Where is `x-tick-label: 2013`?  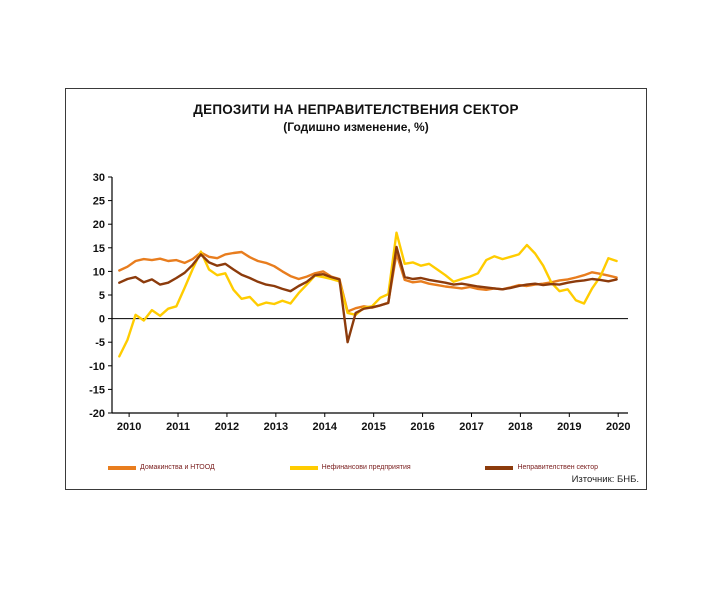 x-tick-label: 2013 is located at coordinates (276, 427).